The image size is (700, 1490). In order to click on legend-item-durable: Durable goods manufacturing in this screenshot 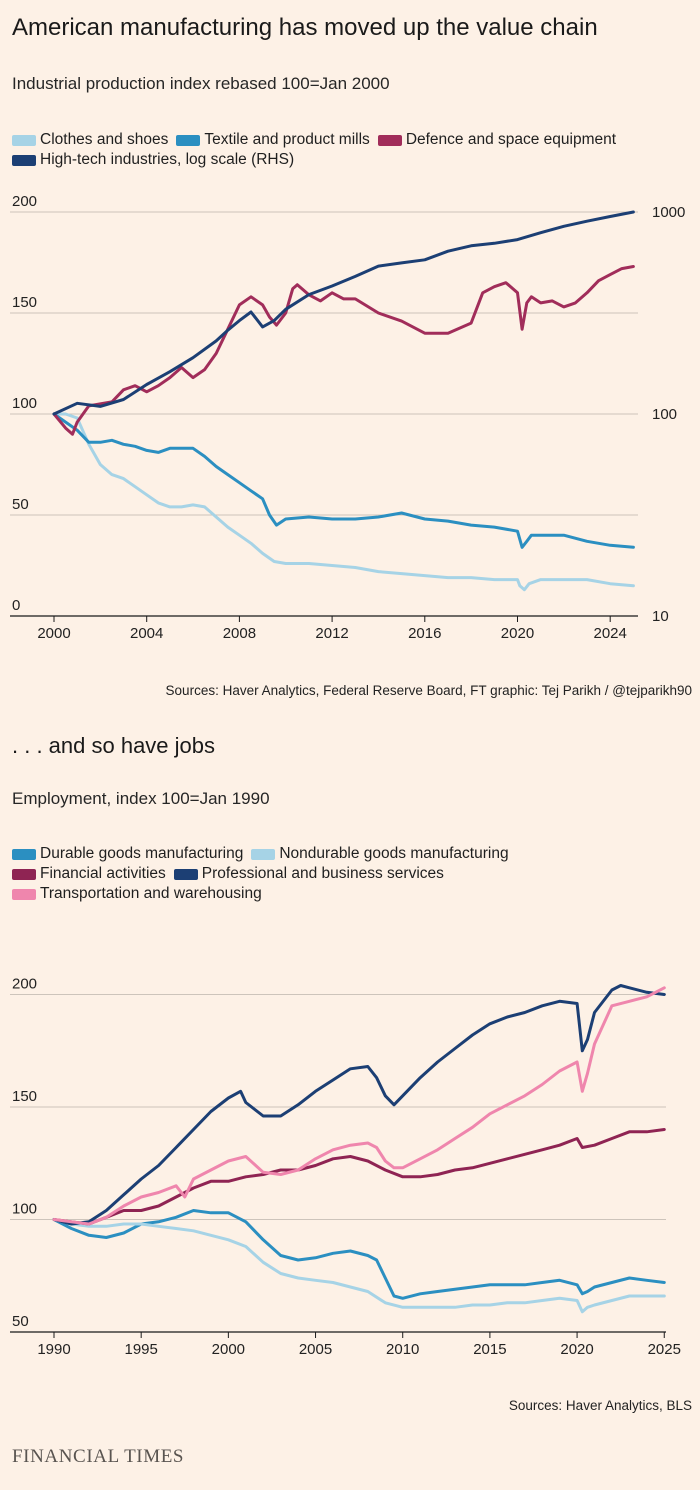, I will do `click(127, 854)`.